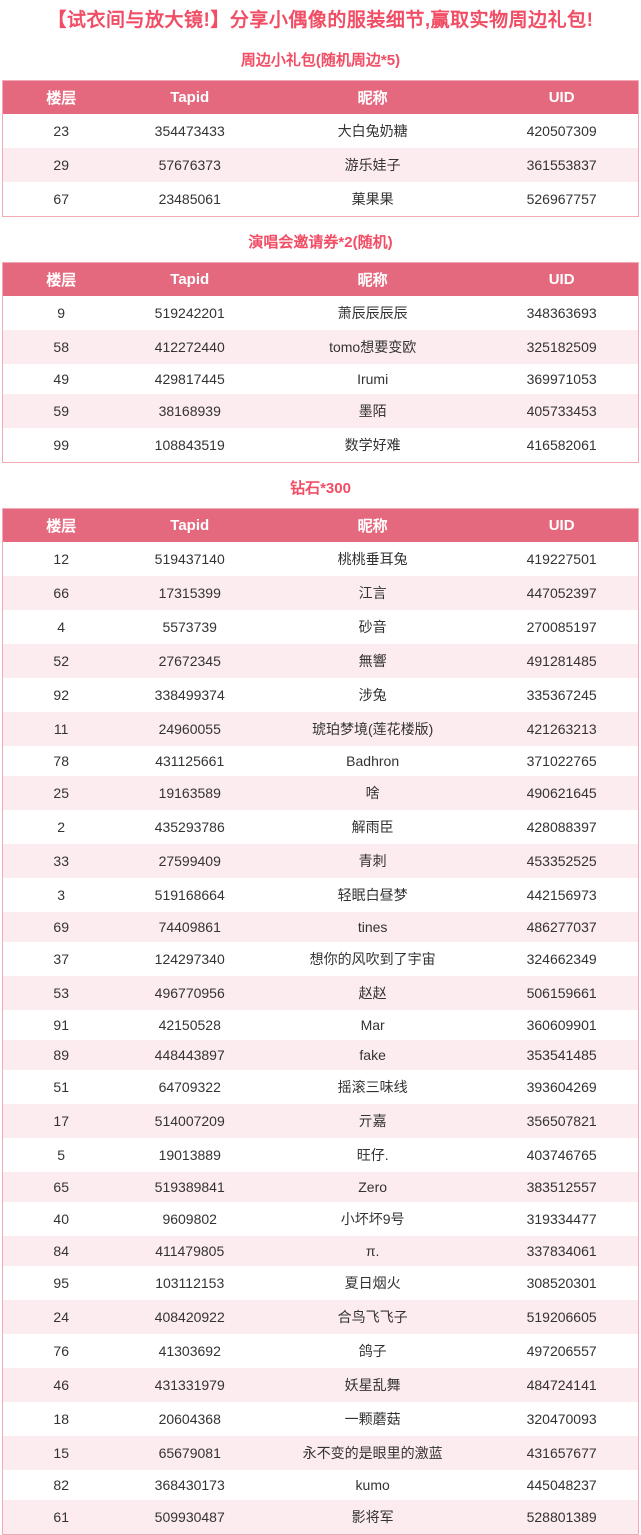 The image size is (641, 1535). What do you see at coordinates (561, 1452) in the screenshot?
I see `cell-uid: 431657677` at bounding box center [561, 1452].